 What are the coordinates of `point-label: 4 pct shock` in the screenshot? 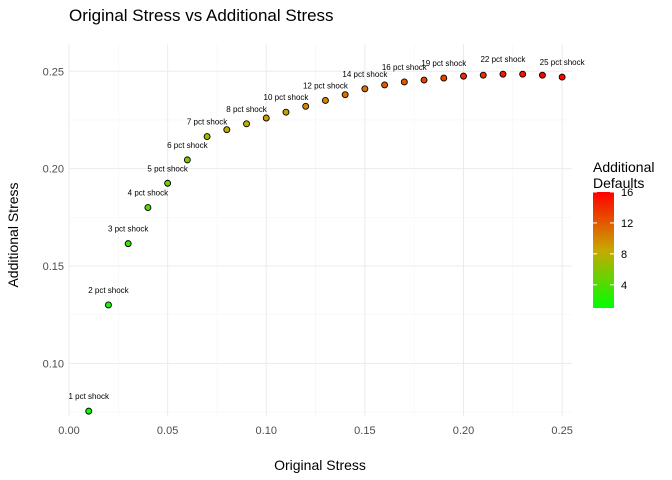 It's located at (148, 193).